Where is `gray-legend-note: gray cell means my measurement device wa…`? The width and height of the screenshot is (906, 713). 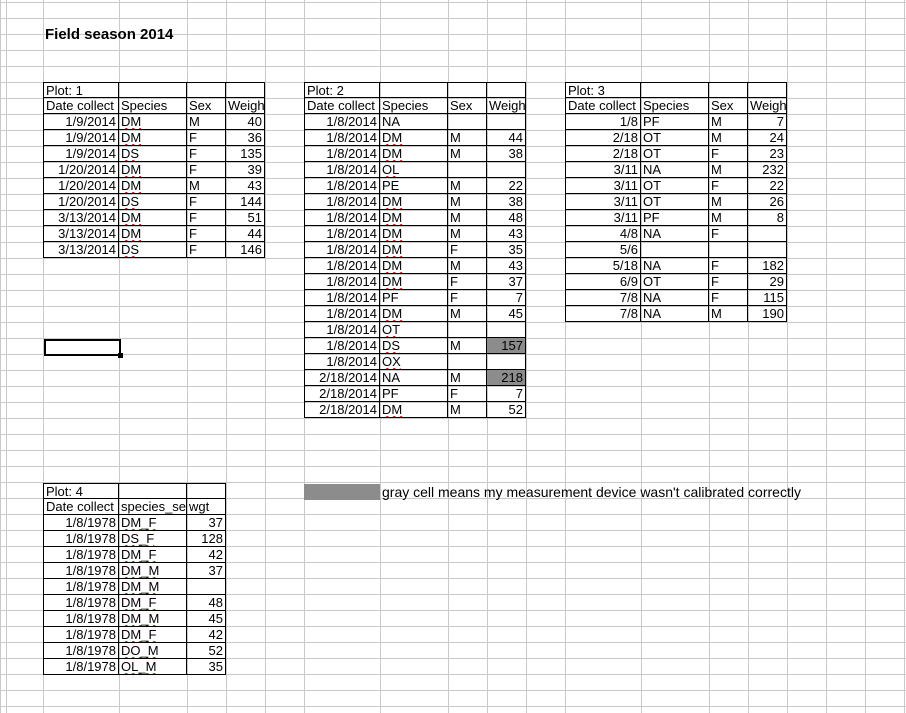
gray-legend-note: gray cell means my measurement device wa… is located at coordinates (591, 492).